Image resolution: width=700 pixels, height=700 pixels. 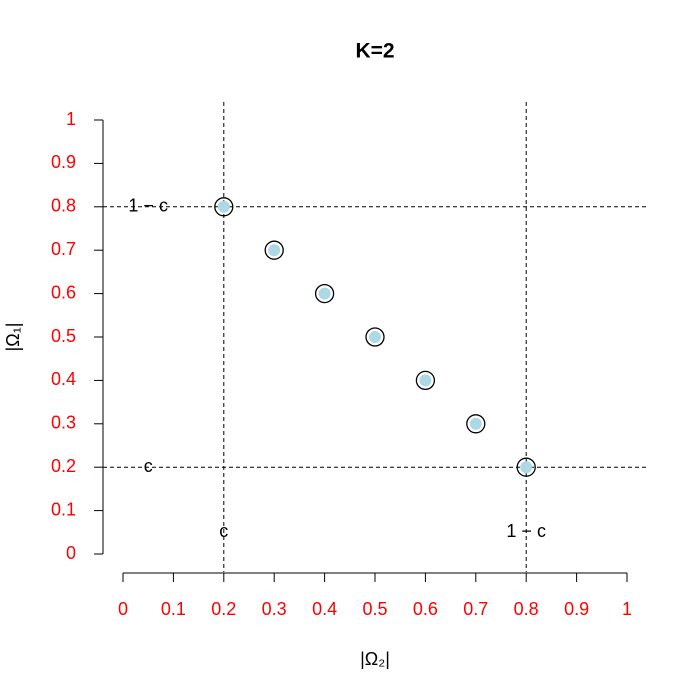 I want to click on x-tick-label: 0.2, so click(x=223, y=609).